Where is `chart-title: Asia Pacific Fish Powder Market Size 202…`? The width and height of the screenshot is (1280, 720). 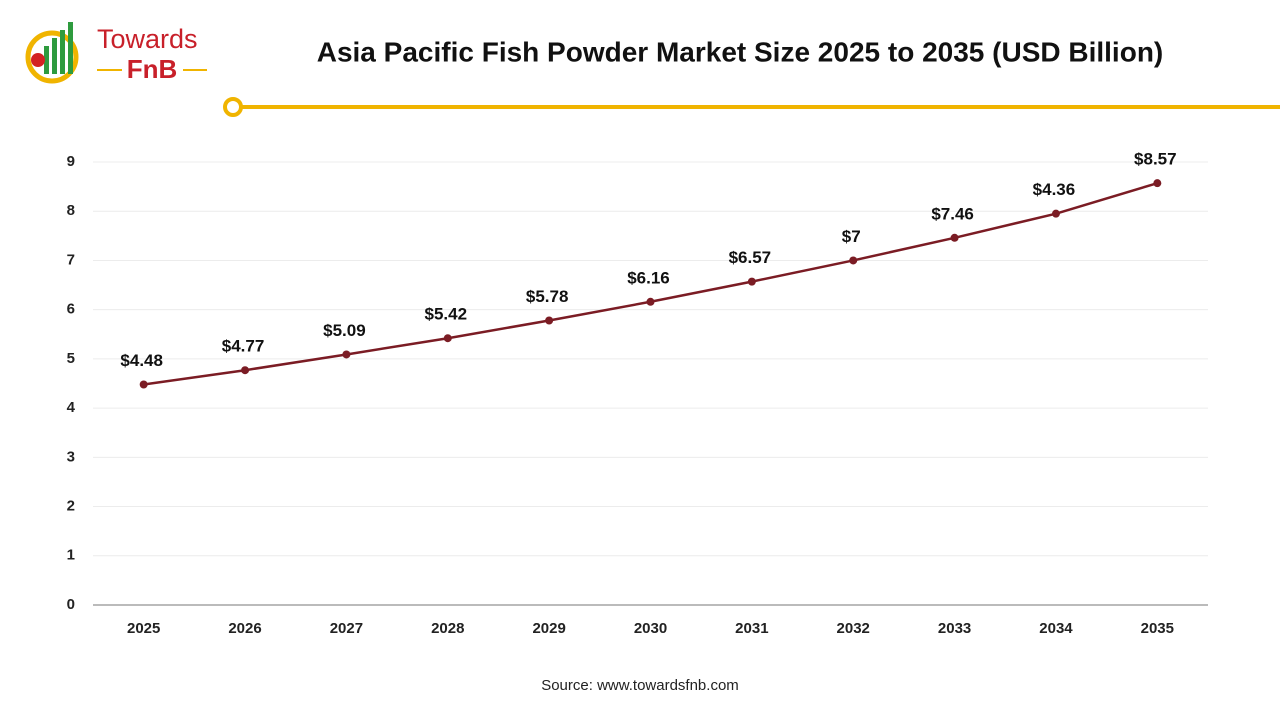
chart-title: Asia Pacific Fish Powder Market Size 202… is located at coordinates (740, 51).